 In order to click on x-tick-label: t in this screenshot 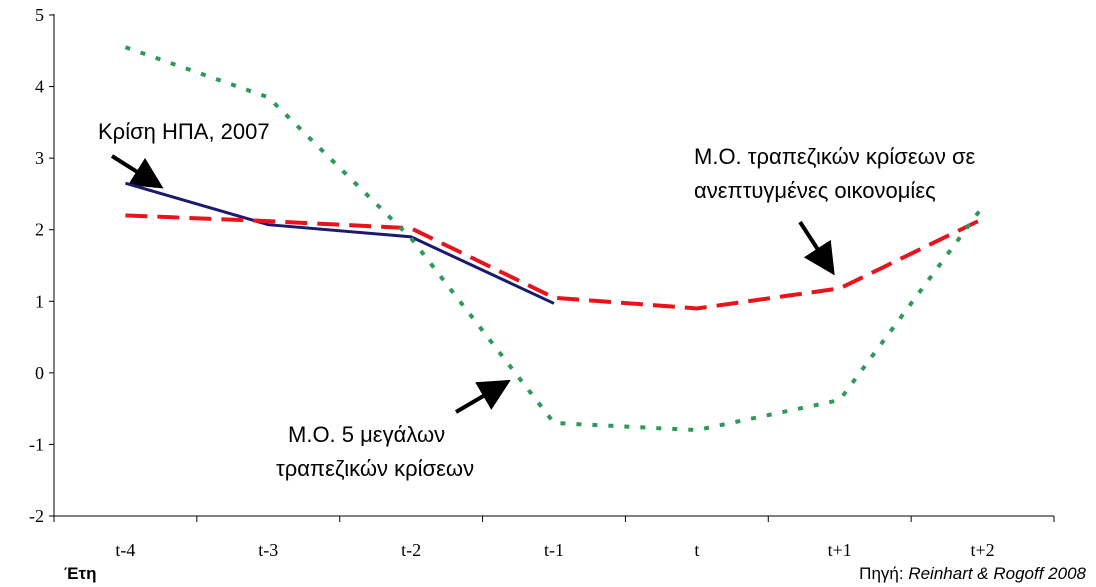, I will do `click(696, 550)`.